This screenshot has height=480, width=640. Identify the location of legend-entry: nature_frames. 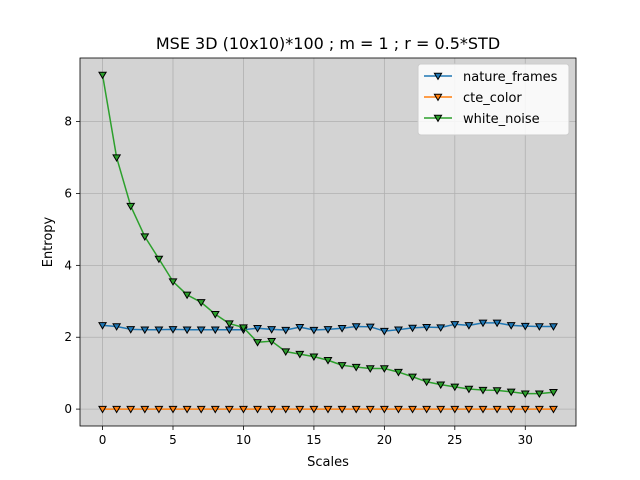
(491, 77).